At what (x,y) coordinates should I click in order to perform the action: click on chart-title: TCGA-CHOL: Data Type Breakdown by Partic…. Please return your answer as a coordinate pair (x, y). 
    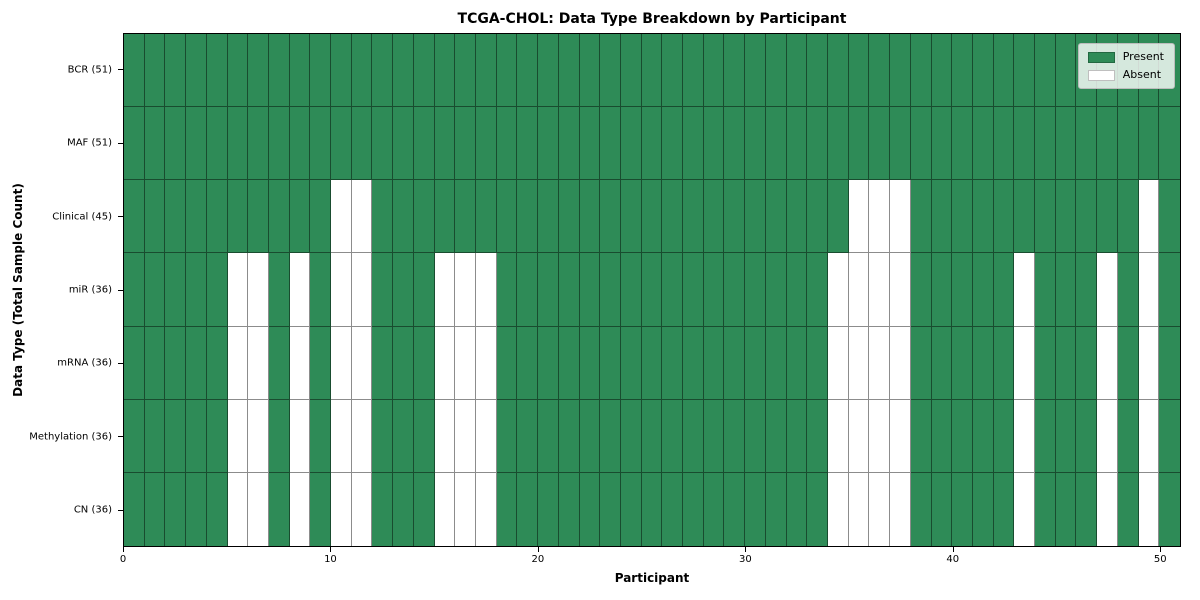
    Looking at the image, I should click on (652, 19).